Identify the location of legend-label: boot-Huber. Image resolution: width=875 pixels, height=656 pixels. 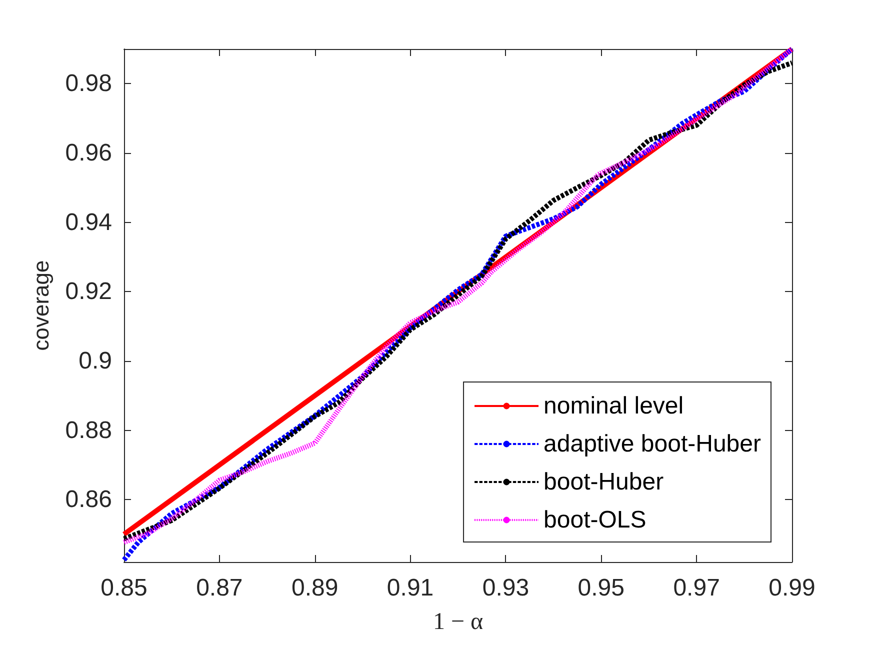
(604, 482).